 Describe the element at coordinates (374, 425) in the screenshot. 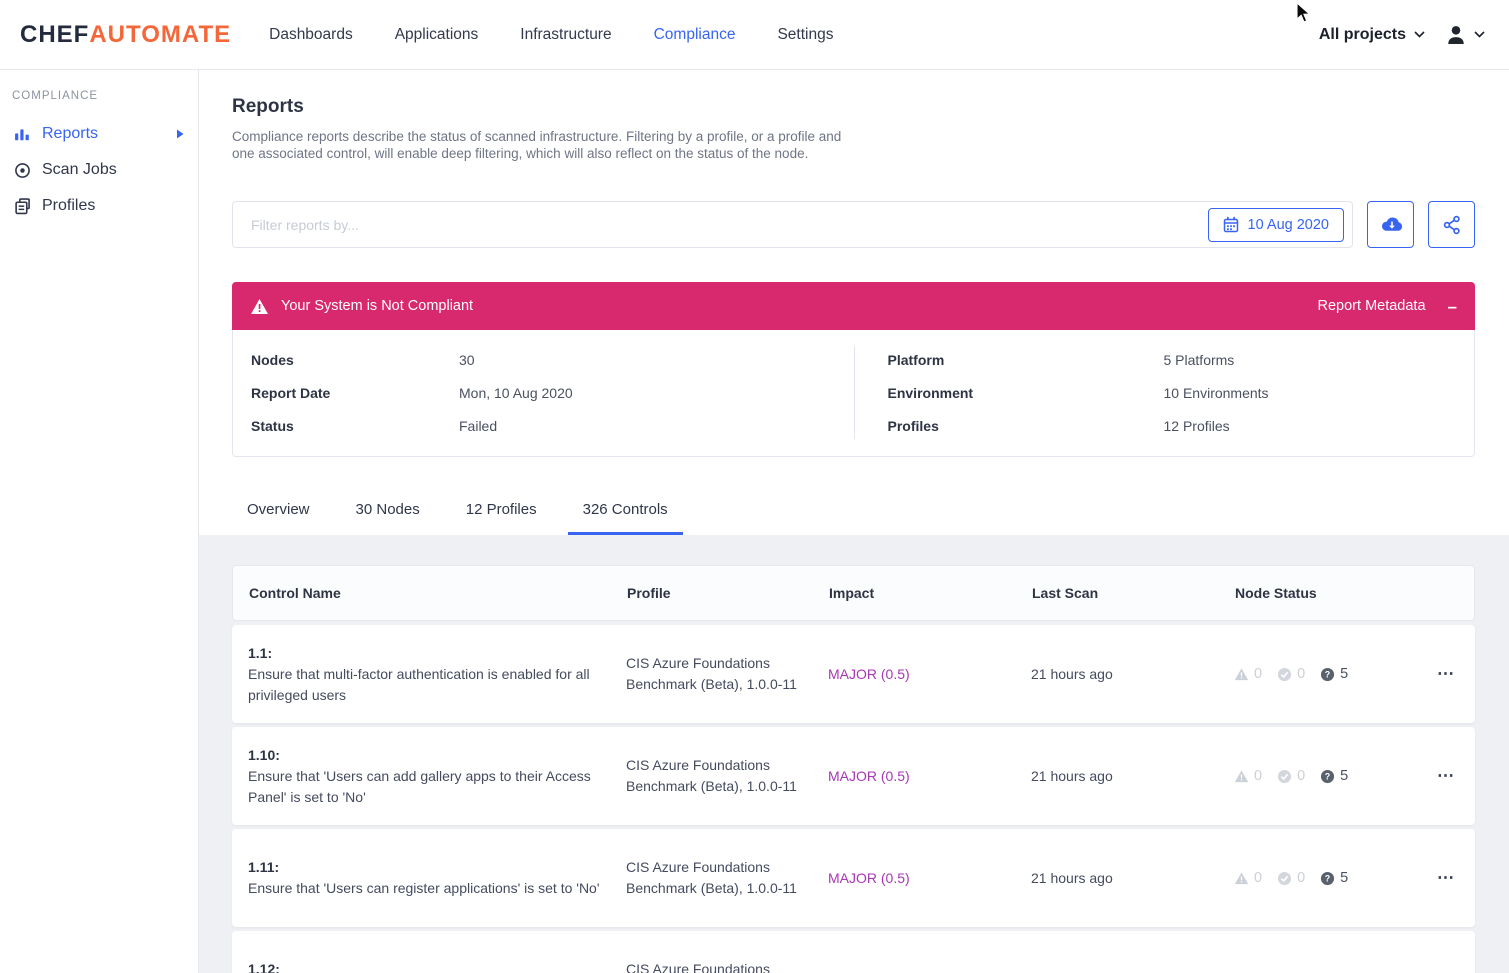

I see `metadata-row-status: Status Failed` at that location.